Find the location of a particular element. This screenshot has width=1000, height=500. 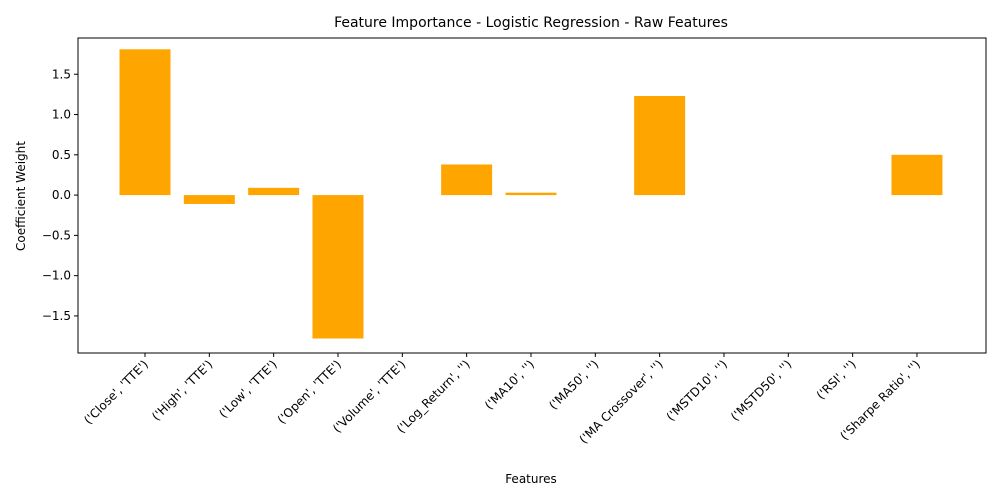

y-axis: −1.5 −1.0 −0.5 0.0 0.5 1.0 1.5 is located at coordinates (60, 195).